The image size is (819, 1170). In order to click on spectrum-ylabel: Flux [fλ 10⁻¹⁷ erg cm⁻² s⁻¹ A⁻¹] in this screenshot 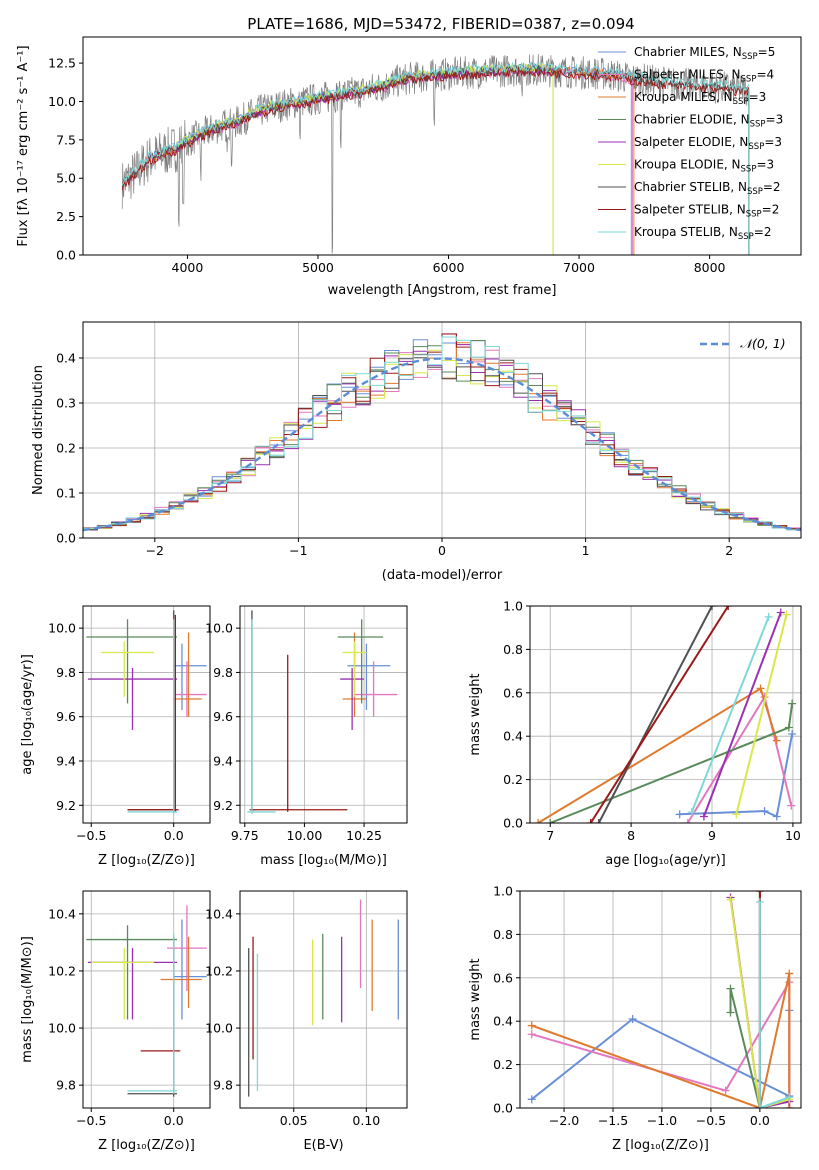, I will do `click(23, 145)`.